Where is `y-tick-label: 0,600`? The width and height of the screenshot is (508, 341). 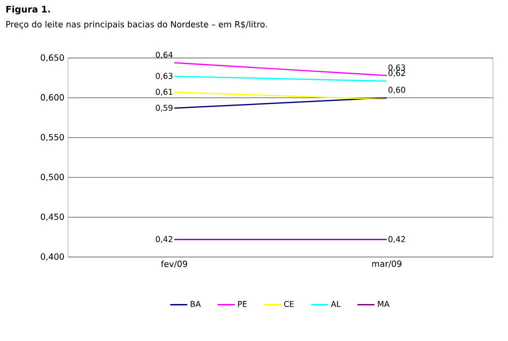 y-tick-label: 0,600 is located at coordinates (52, 98).